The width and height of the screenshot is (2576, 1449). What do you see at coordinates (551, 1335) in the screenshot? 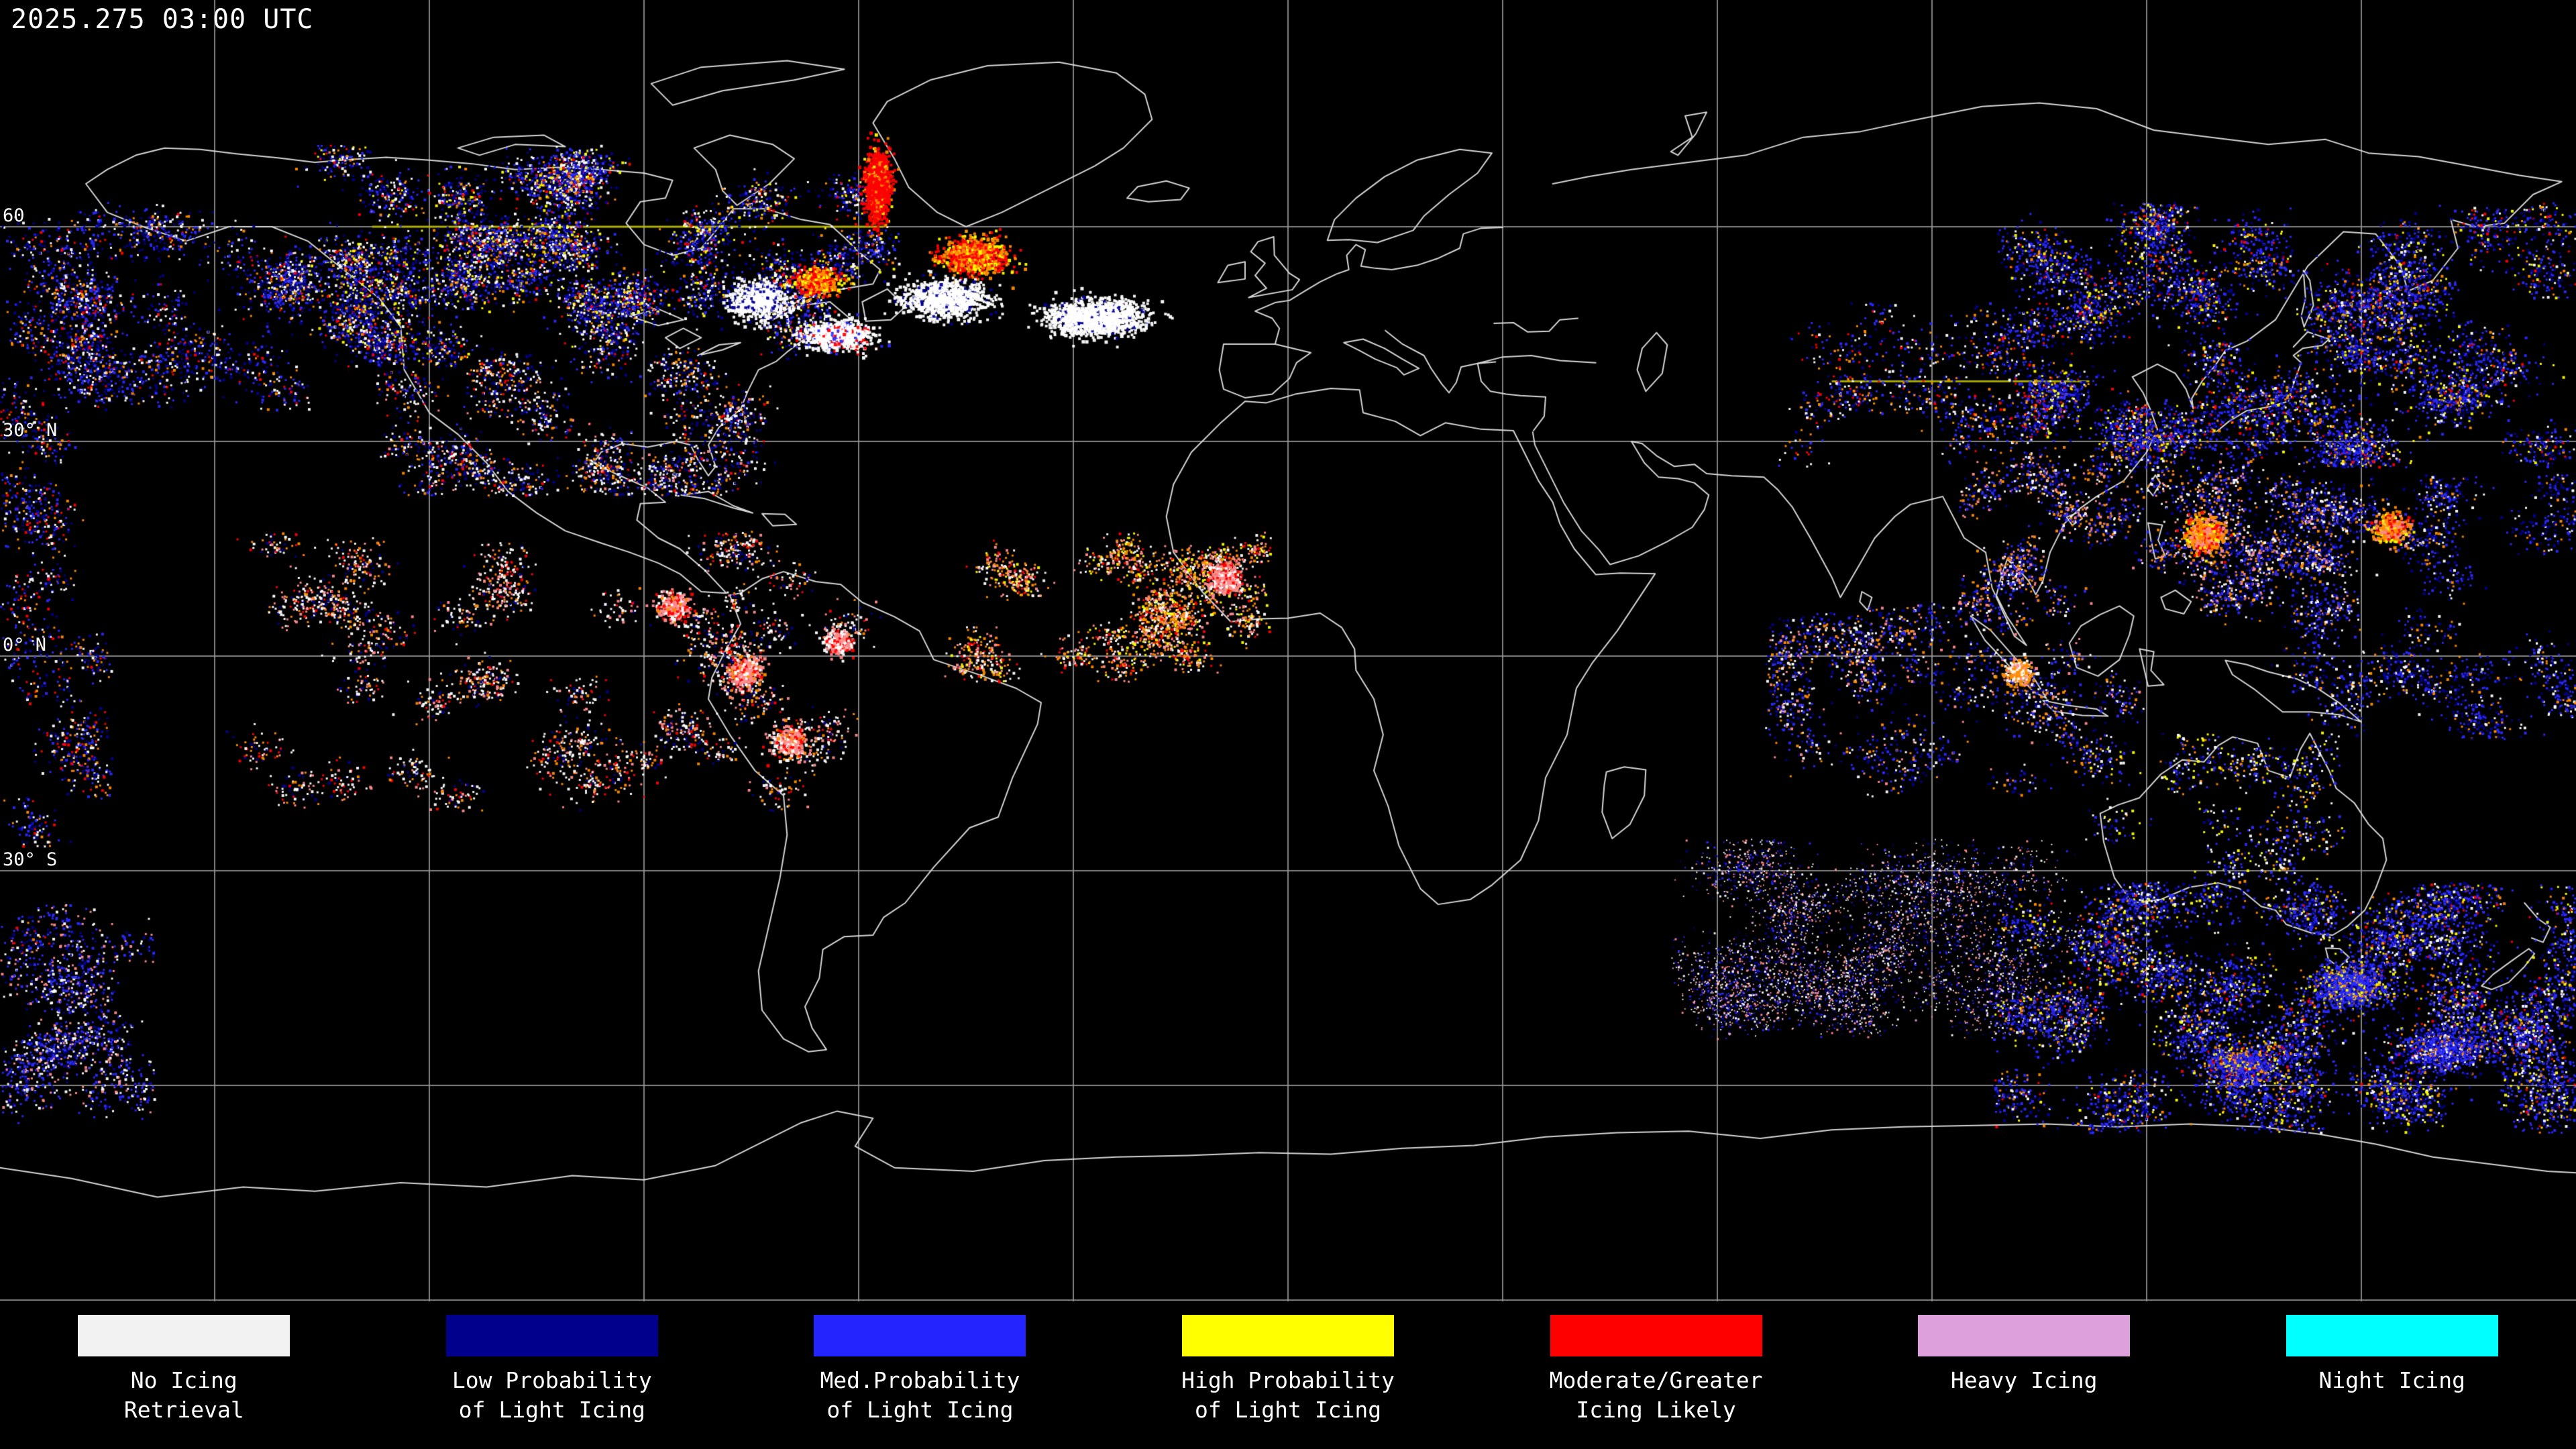
I see `legend-swatch-low-prob-light-icing` at bounding box center [551, 1335].